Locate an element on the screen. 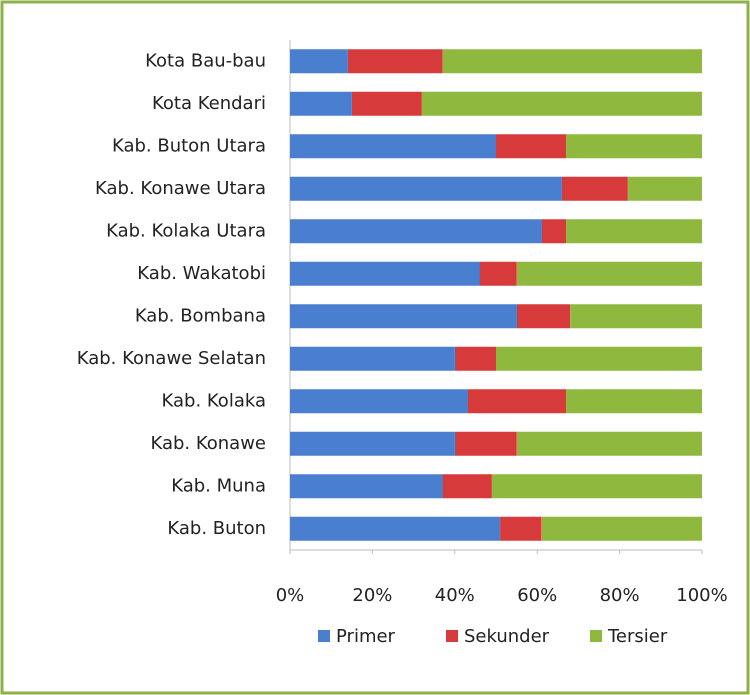 Image resolution: width=750 pixels, height=695 pixels. x-tick-label: 40% is located at coordinates (455, 595).